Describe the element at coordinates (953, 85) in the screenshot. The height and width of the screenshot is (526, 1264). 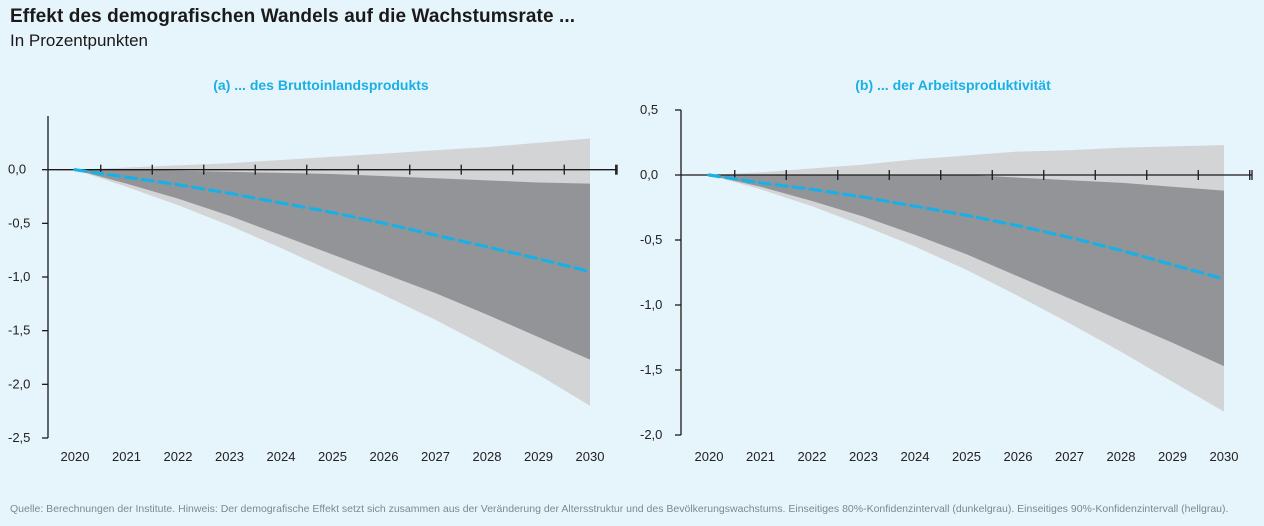
I see `panel-title-productivity: (b) ... der Arbeitsproduktivität` at that location.